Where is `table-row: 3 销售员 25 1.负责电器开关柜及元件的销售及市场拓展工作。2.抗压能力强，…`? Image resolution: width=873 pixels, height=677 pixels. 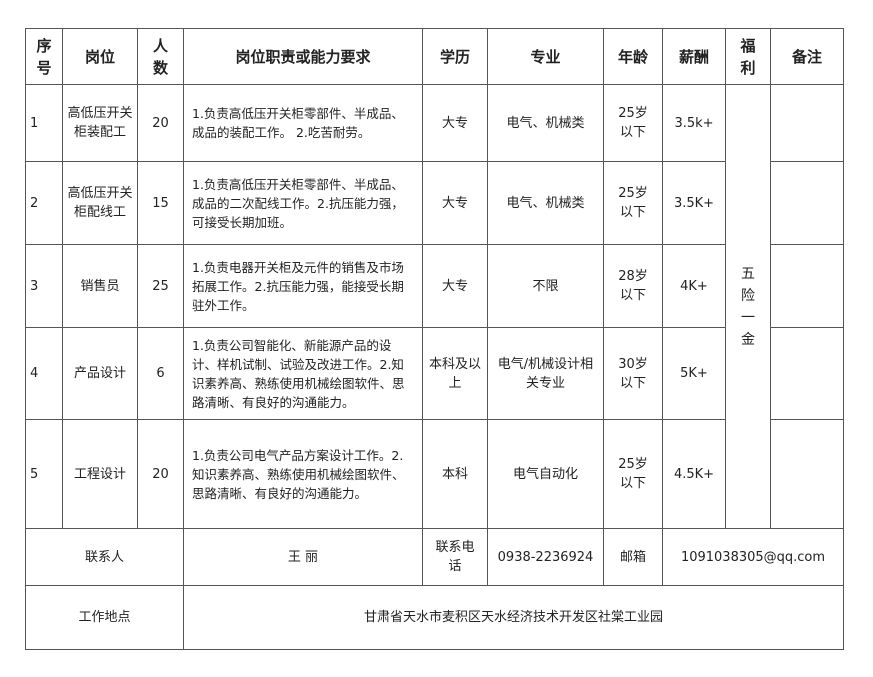
table-row: 3 销售员 25 1.负责电器开关柜及元件的销售及市场拓展工作。2.抗压能力强，… is located at coordinates (434, 286).